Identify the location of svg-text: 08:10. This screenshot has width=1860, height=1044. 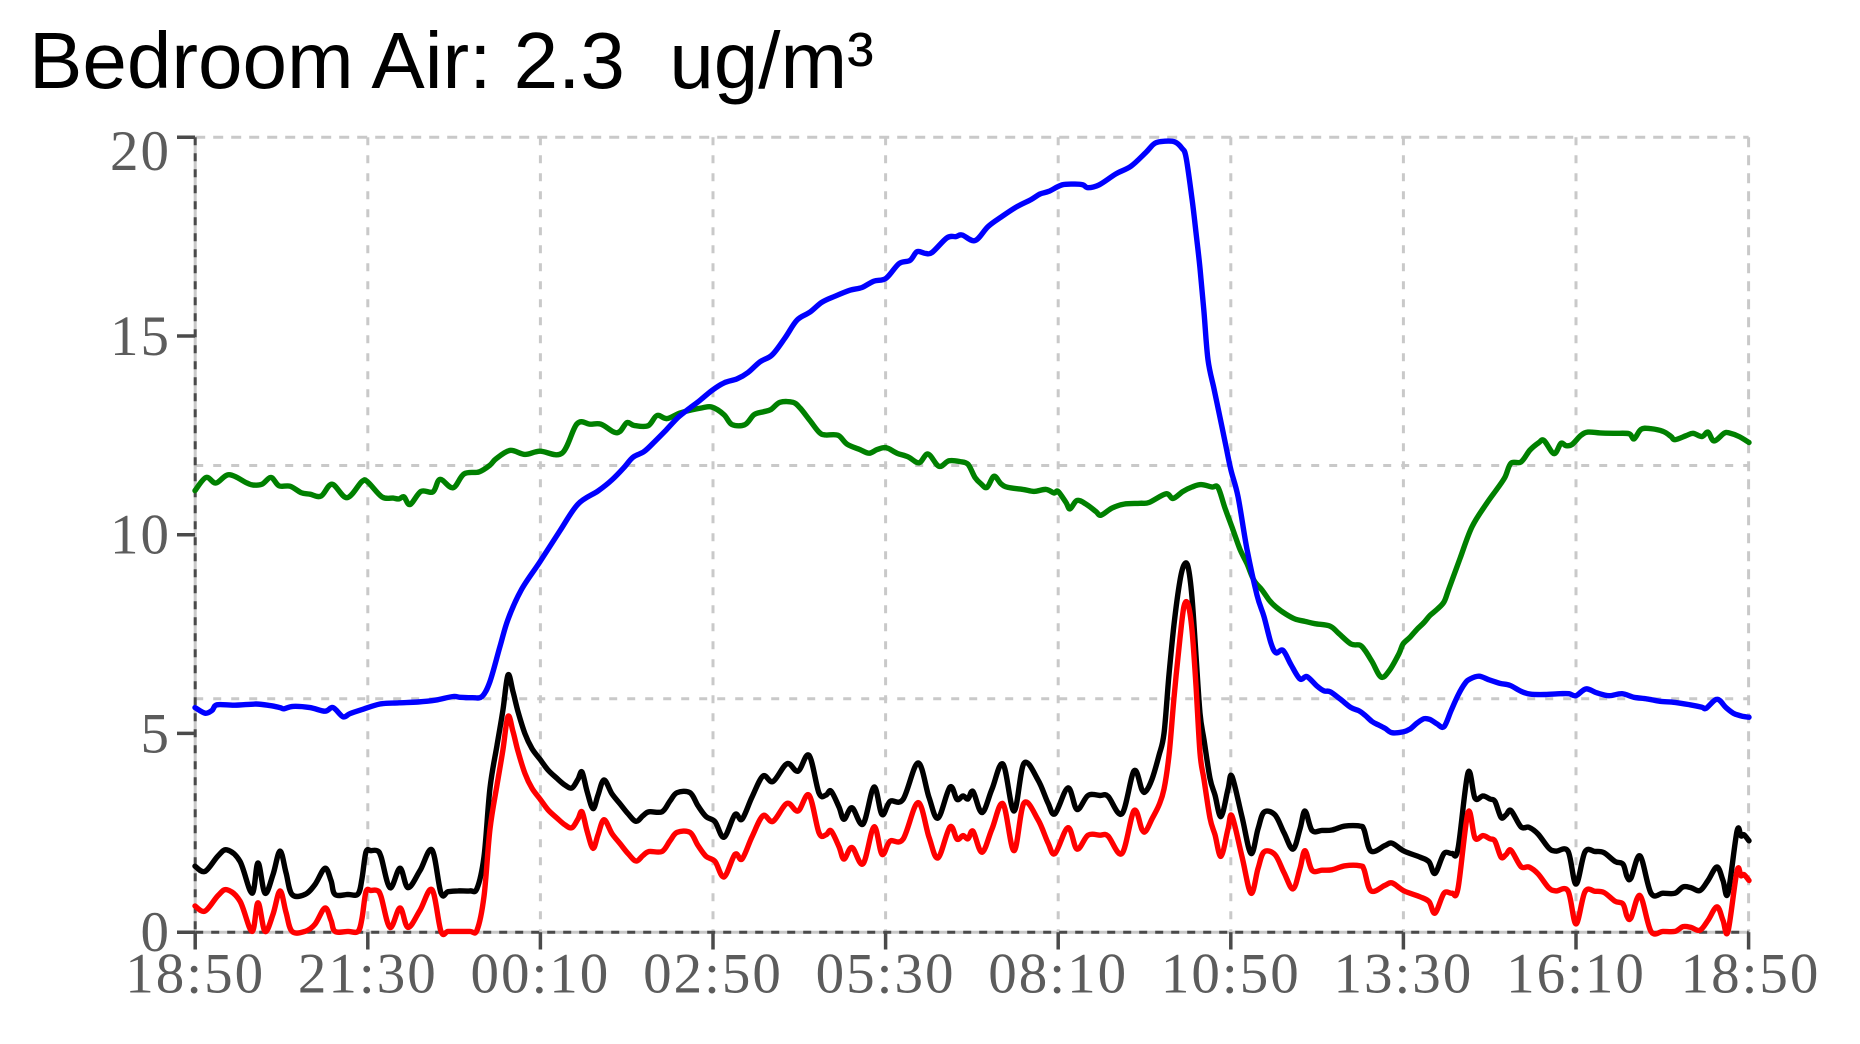
(1058, 974).